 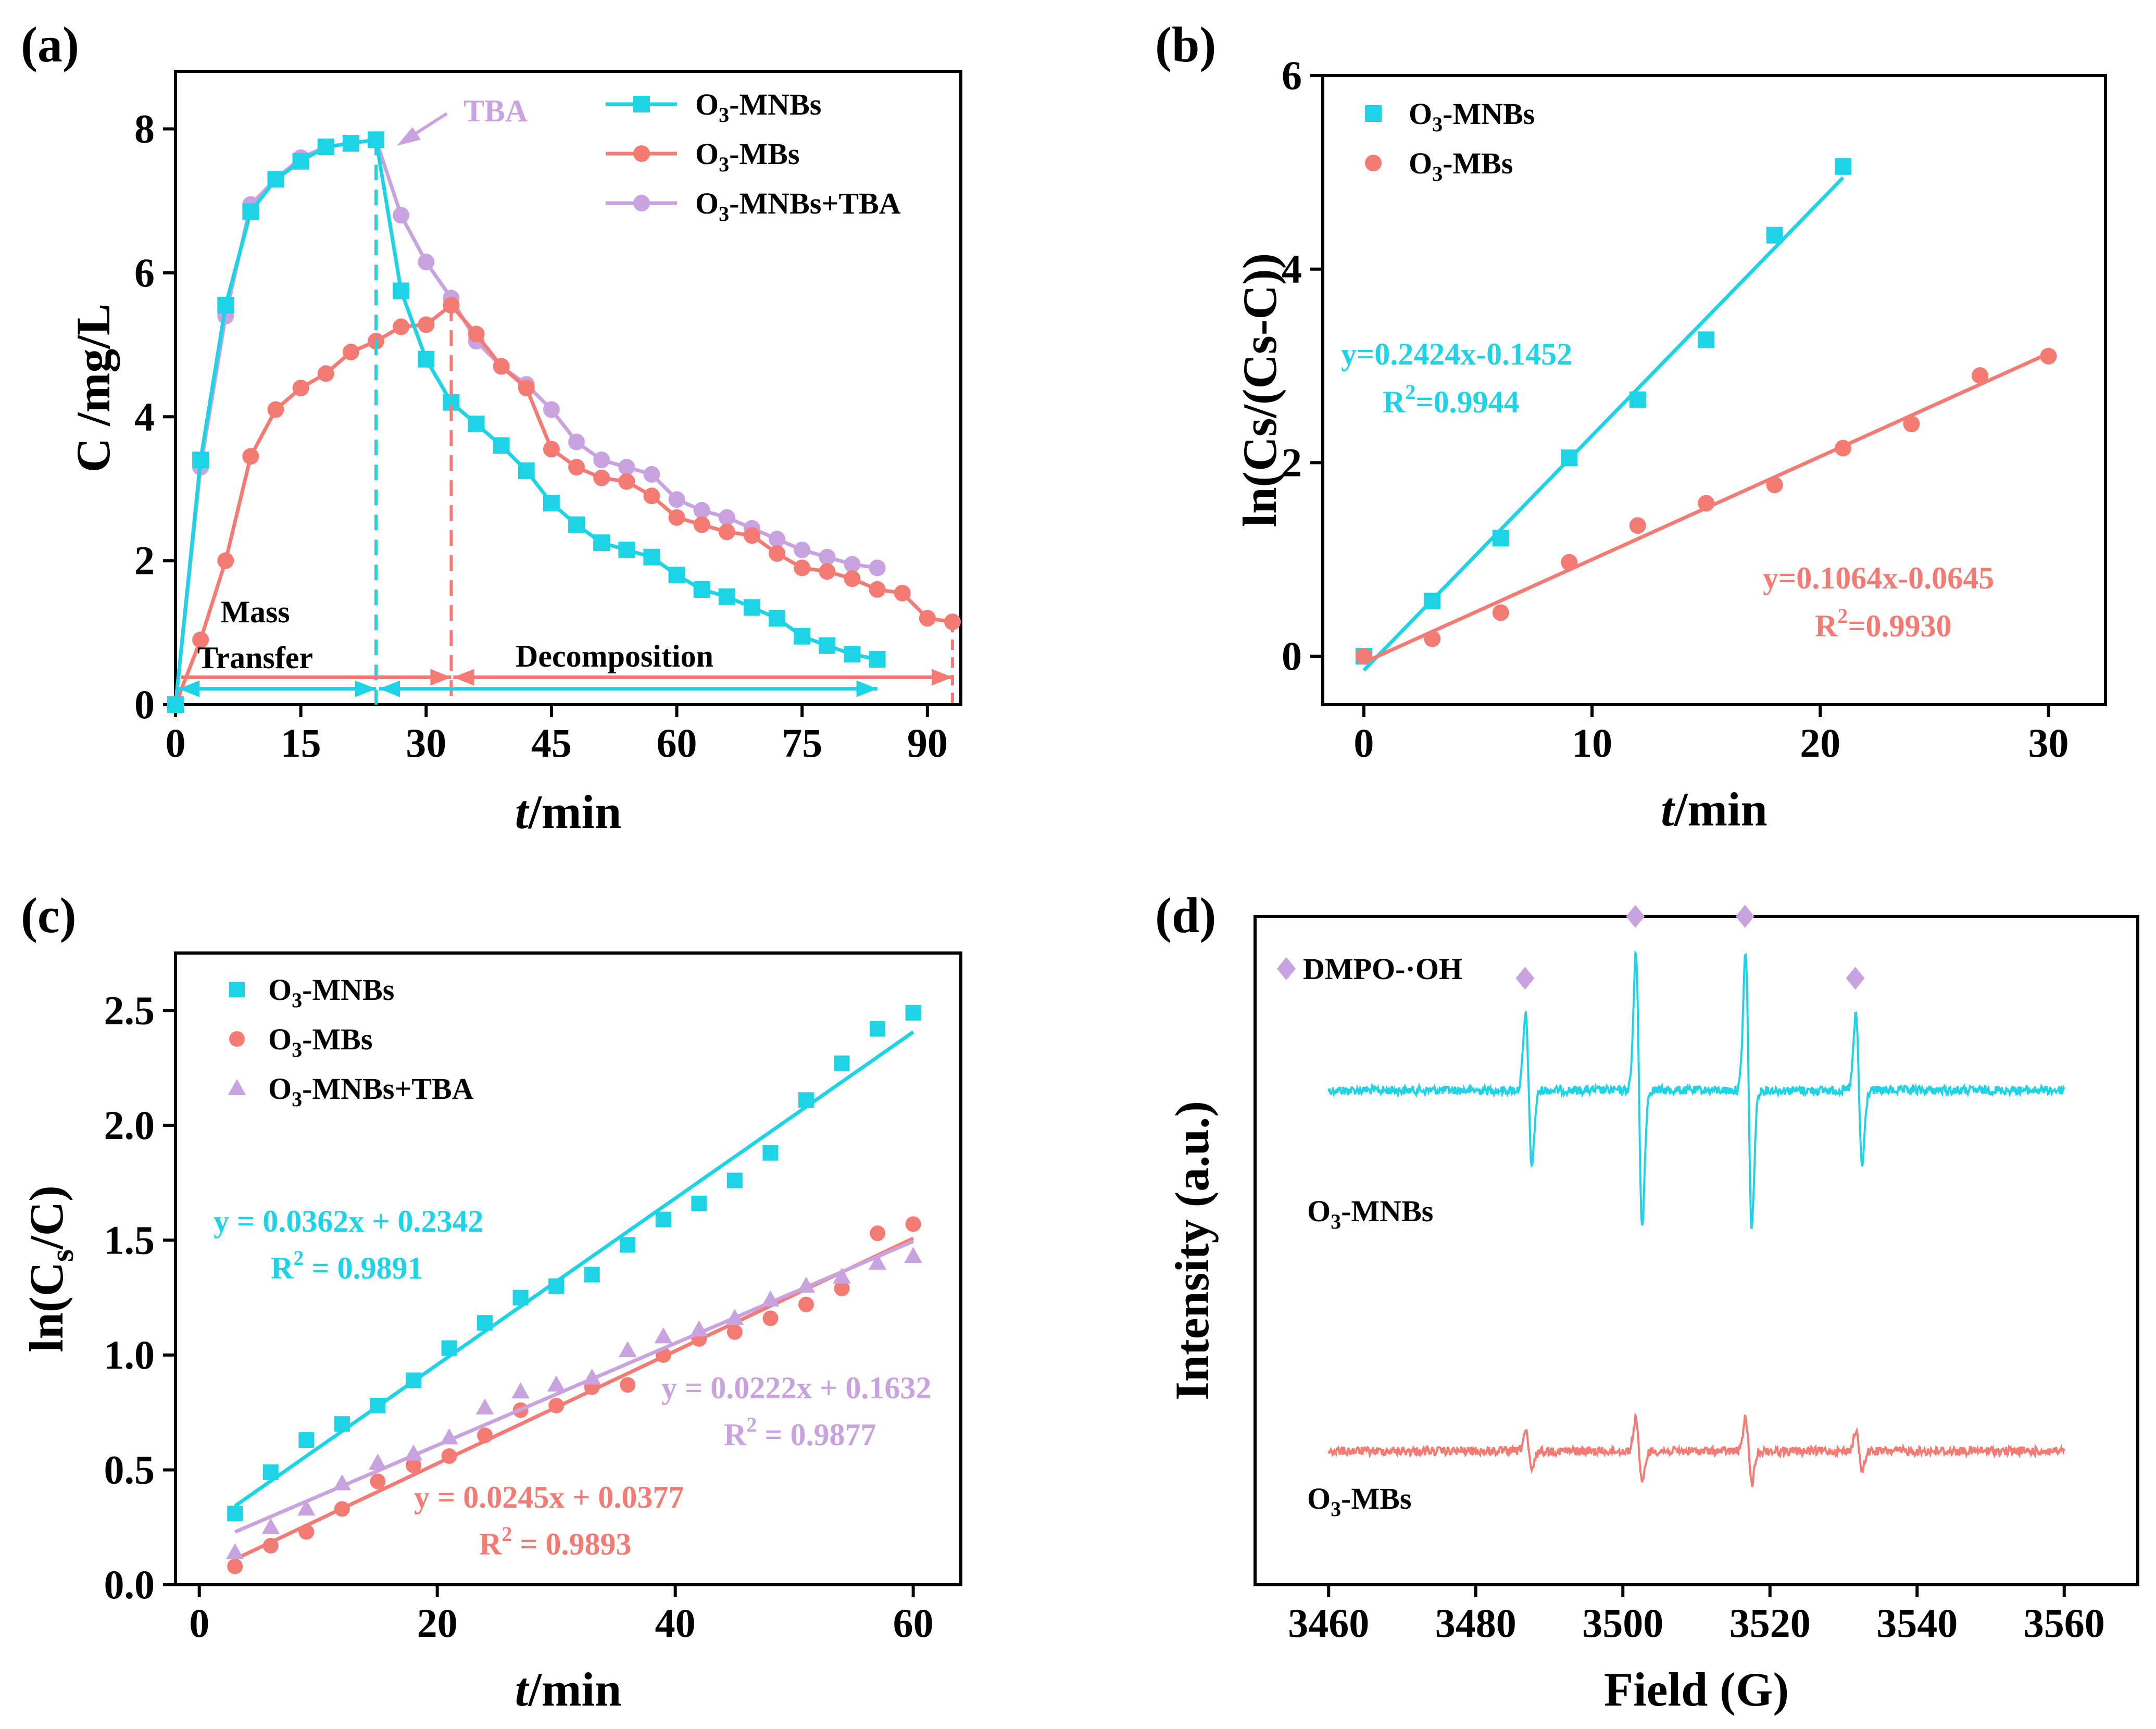 What do you see at coordinates (1592, 743) in the screenshot?
I see `x-tick-label: 10` at bounding box center [1592, 743].